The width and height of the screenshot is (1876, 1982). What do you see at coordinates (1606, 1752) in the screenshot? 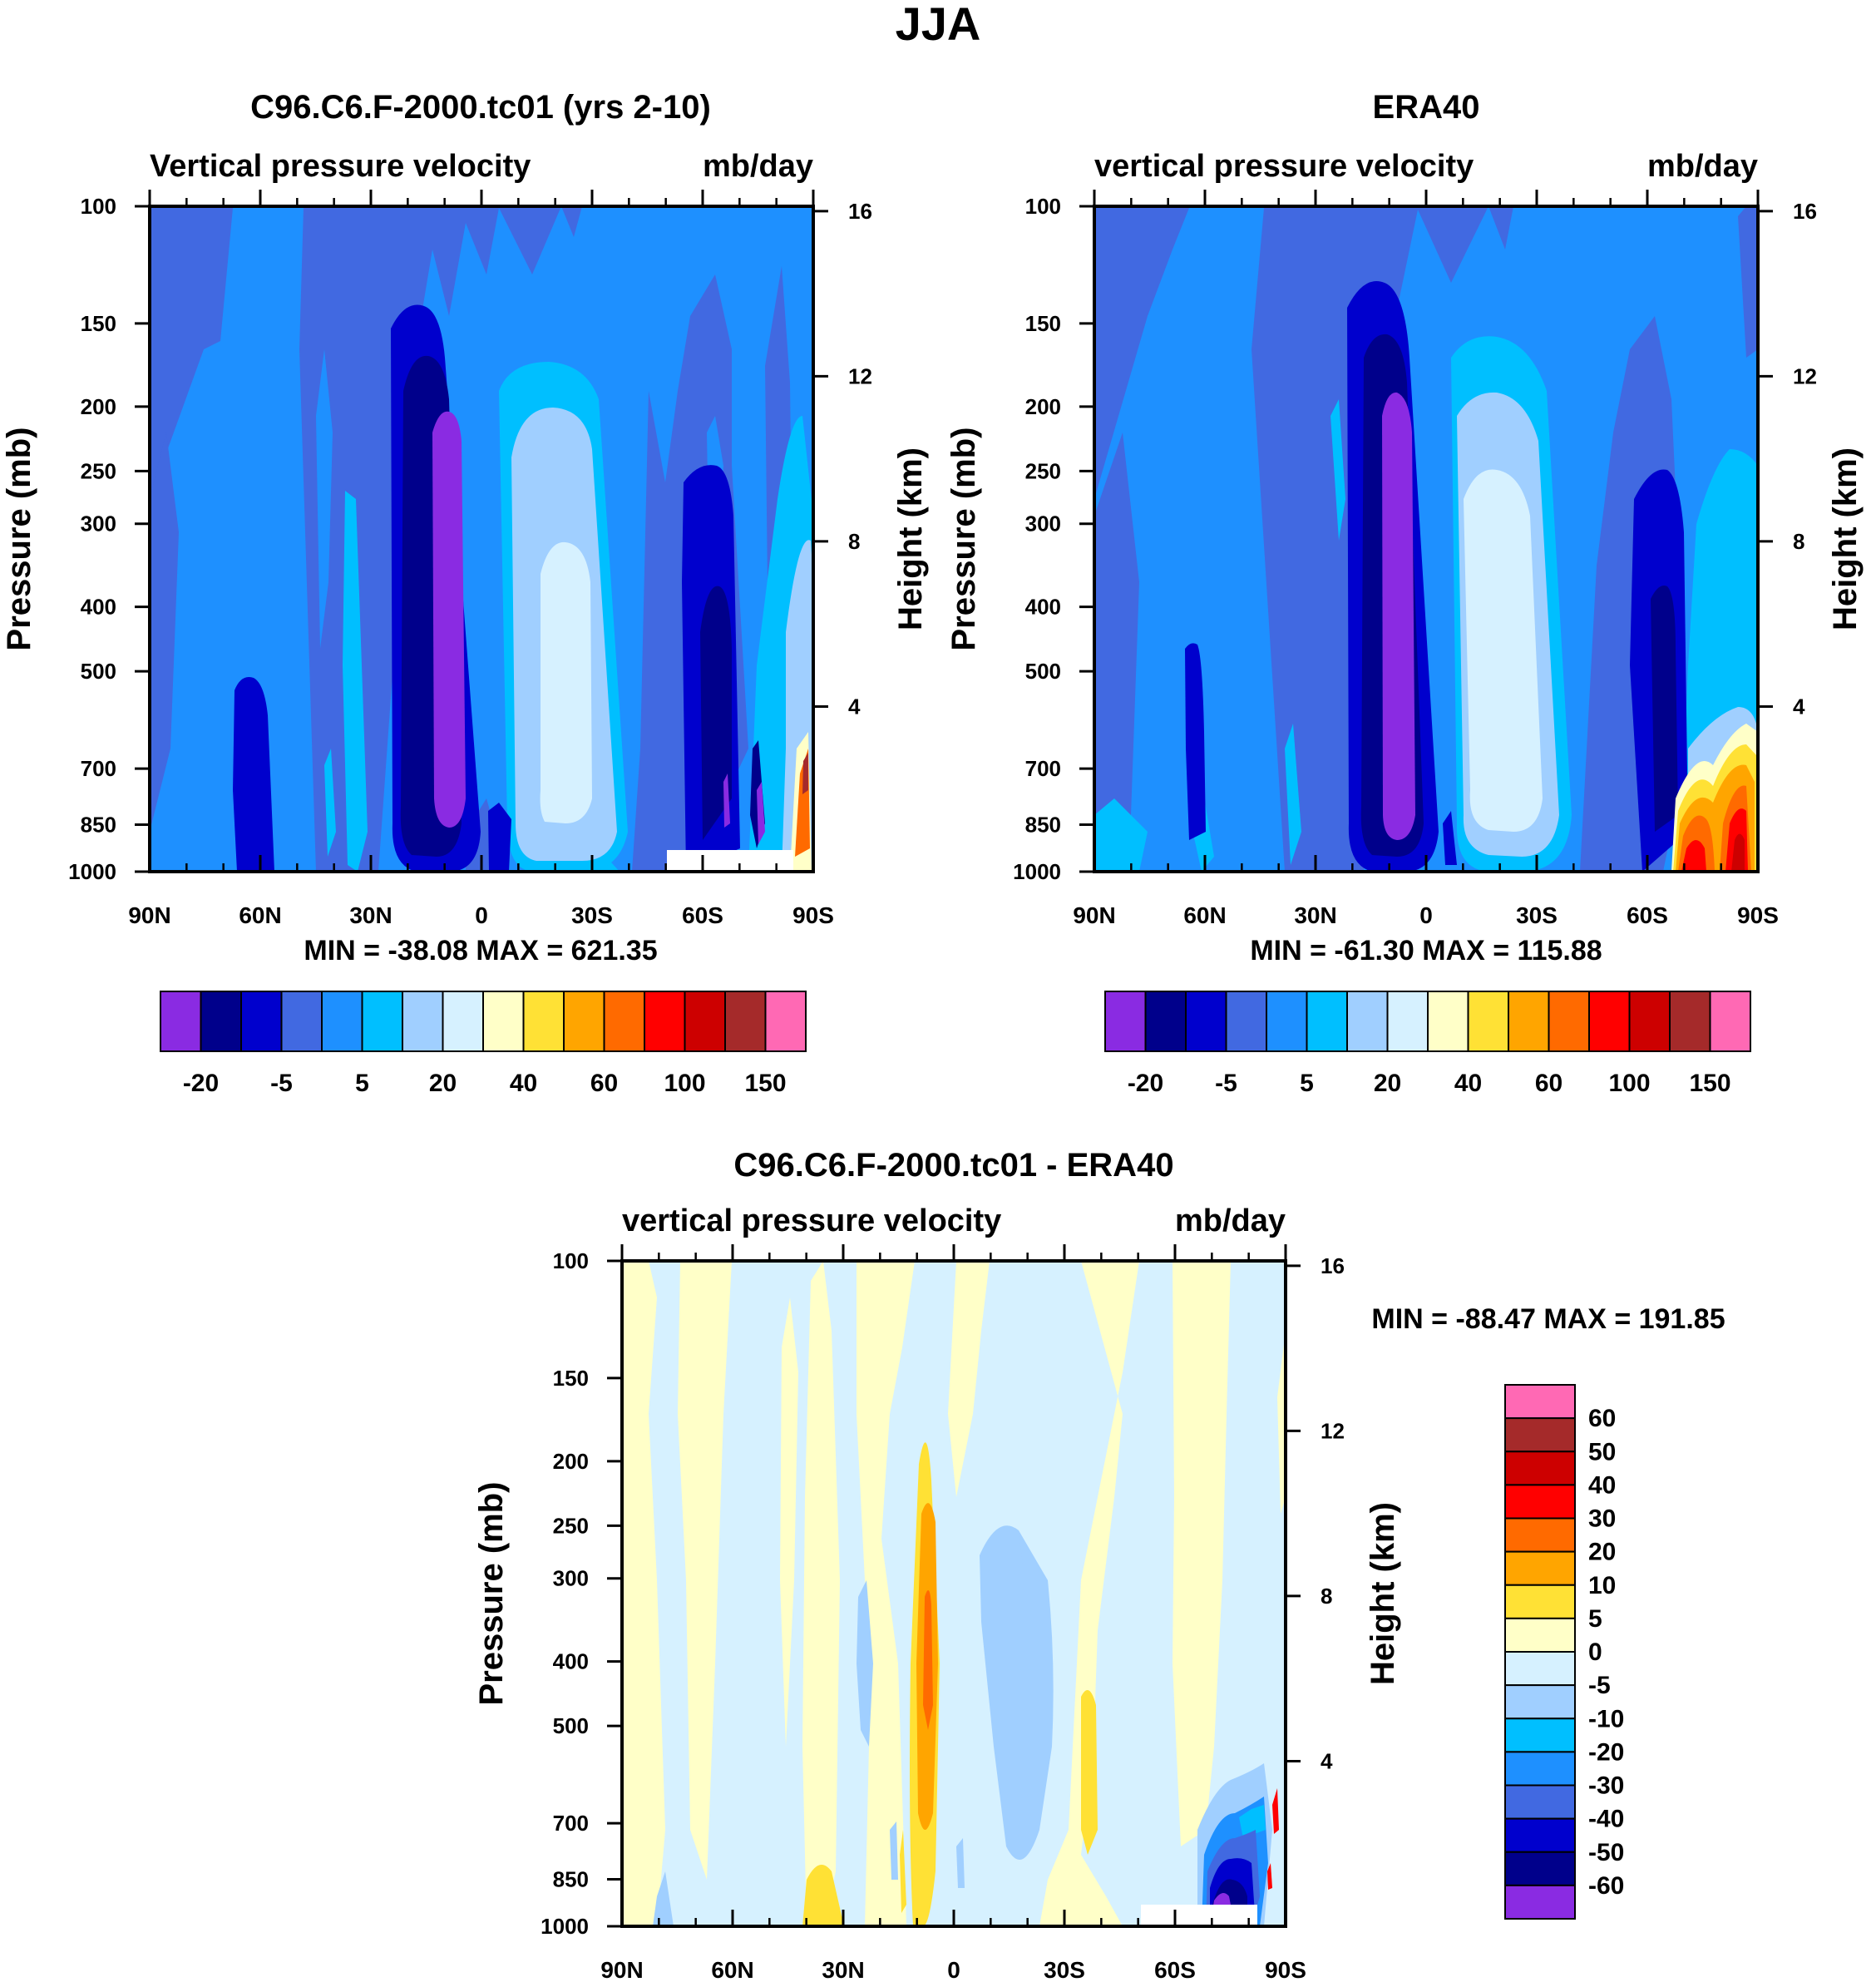
I see `colorbar-label: -20` at bounding box center [1606, 1752].